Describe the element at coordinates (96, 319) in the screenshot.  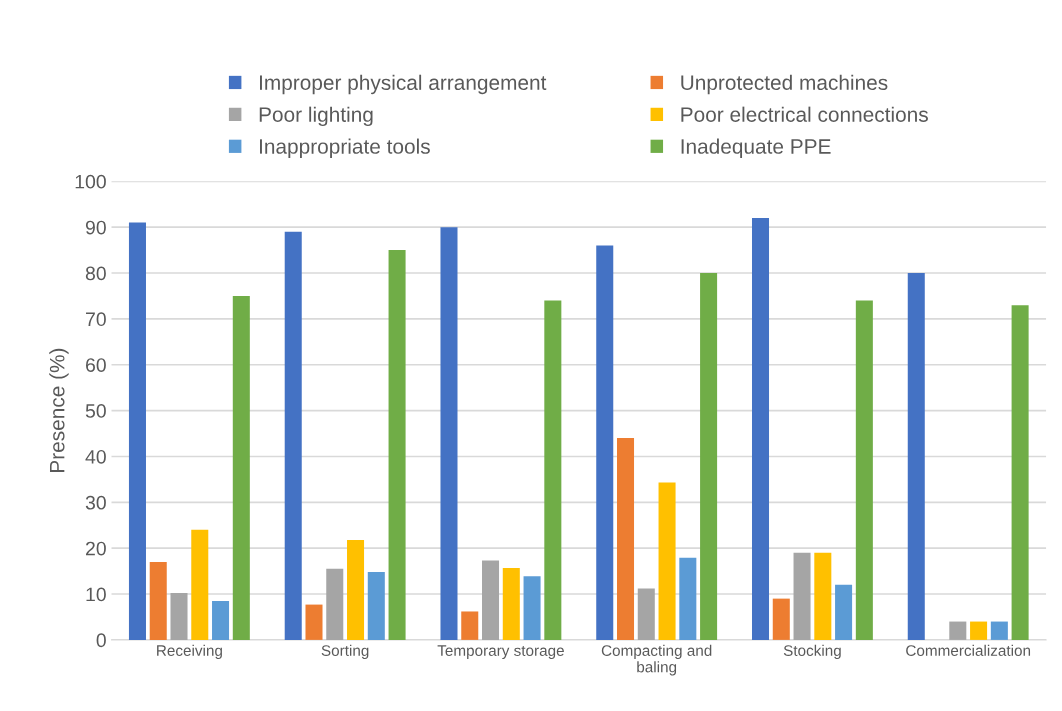
I see `y-tick-label: 70` at that location.